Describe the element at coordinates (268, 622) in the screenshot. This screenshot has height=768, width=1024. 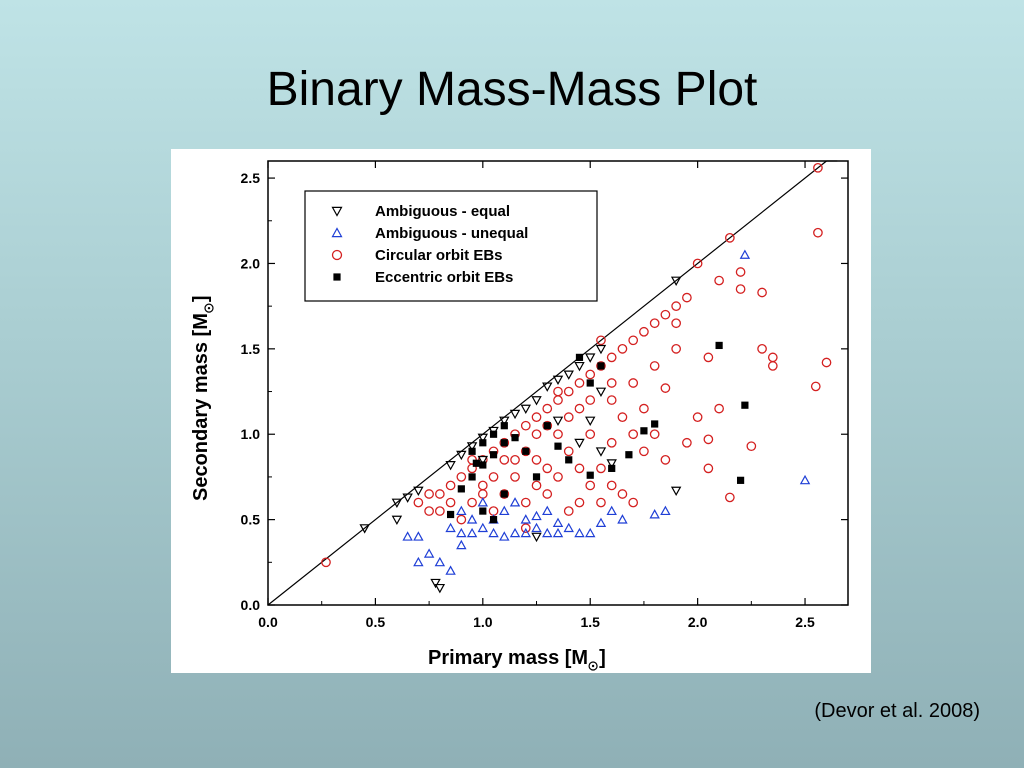
I see `x-tick-label: 0.0` at that location.